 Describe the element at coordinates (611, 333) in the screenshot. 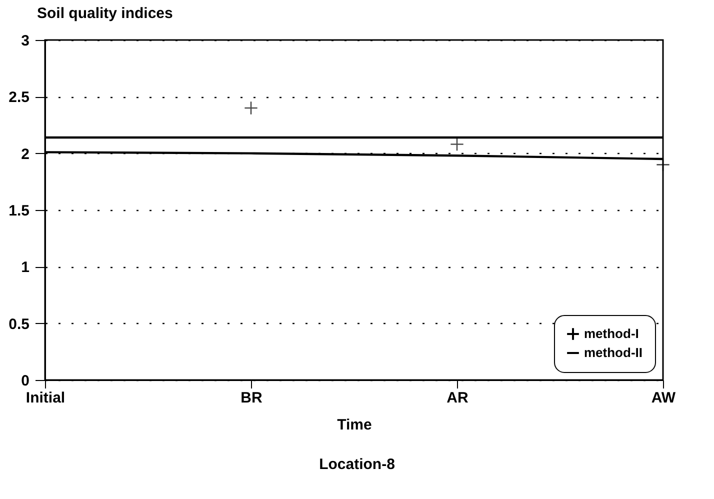

I see `legend-label: method-I` at that location.